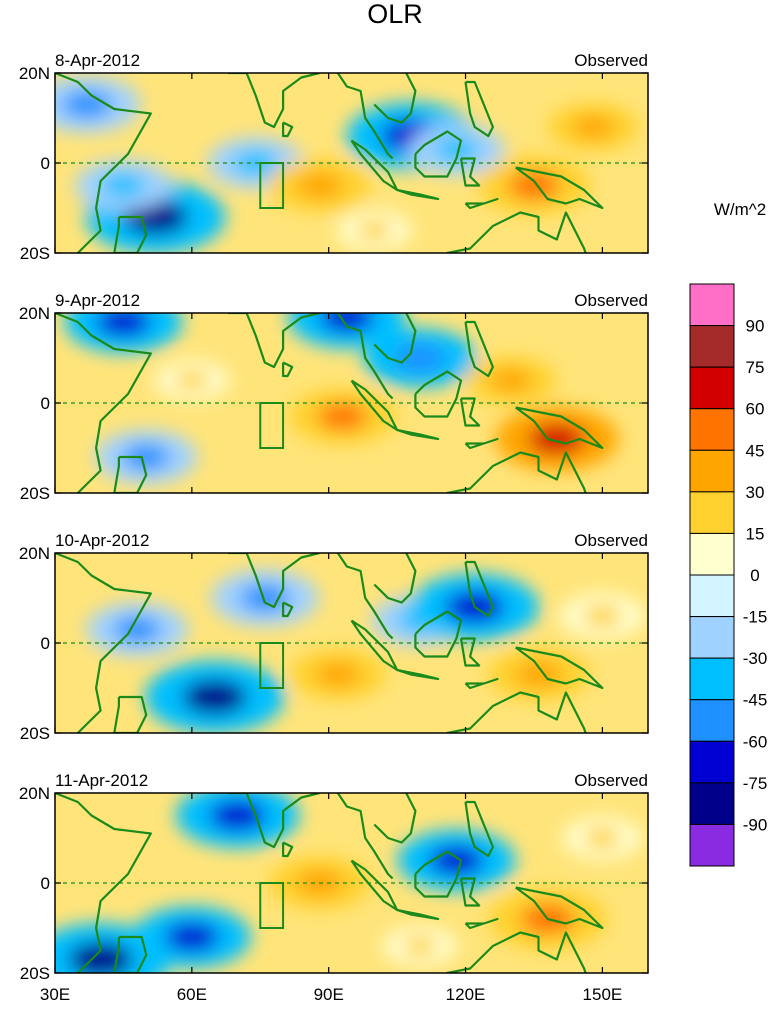 This screenshot has width=778, height=1012. I want to click on colorbar-label: 60, so click(755, 409).